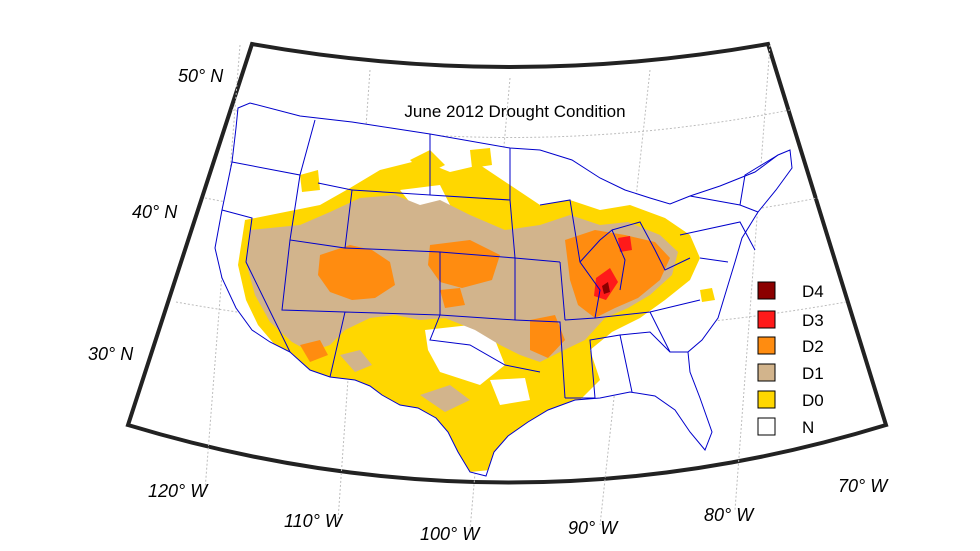  I want to click on legend-item-d3: D3, so click(790, 320).